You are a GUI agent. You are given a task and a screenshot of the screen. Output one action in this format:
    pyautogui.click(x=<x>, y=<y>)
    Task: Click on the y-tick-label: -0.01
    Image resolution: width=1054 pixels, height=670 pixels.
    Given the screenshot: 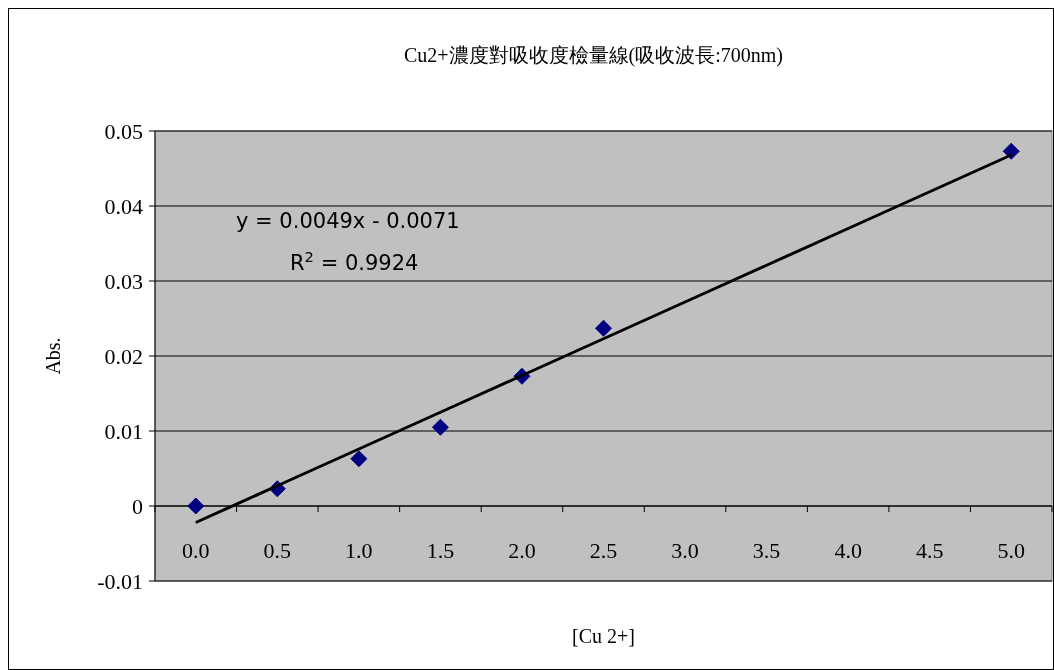 What is the action you would take?
    pyautogui.click(x=120, y=581)
    